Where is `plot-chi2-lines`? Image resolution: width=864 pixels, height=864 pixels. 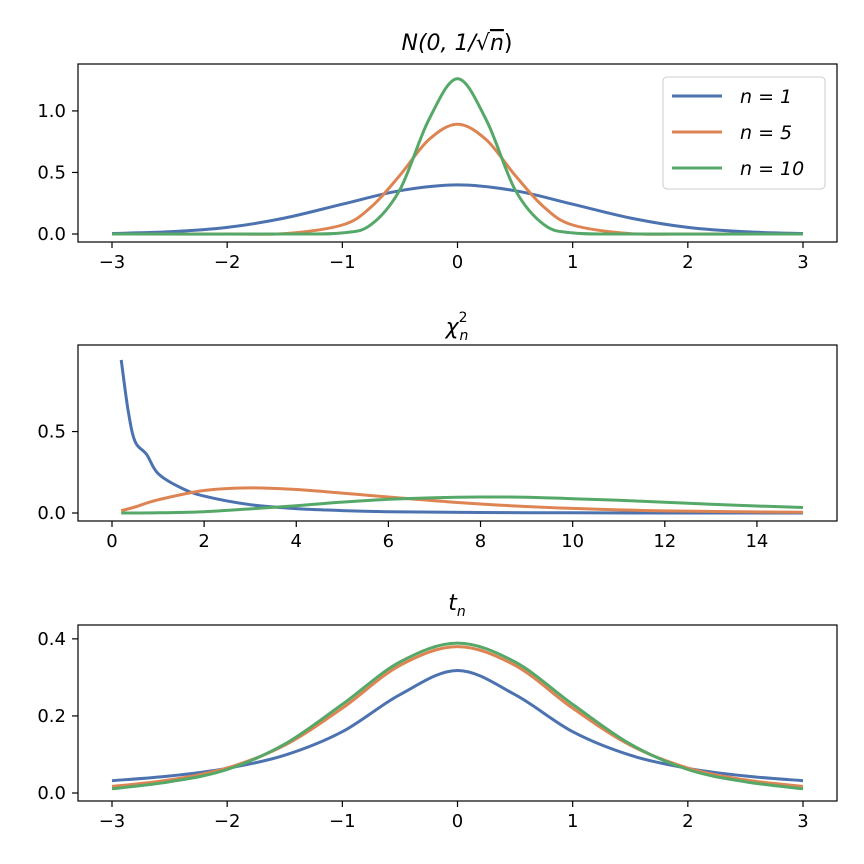
plot-chi2-lines is located at coordinates (461, 437).